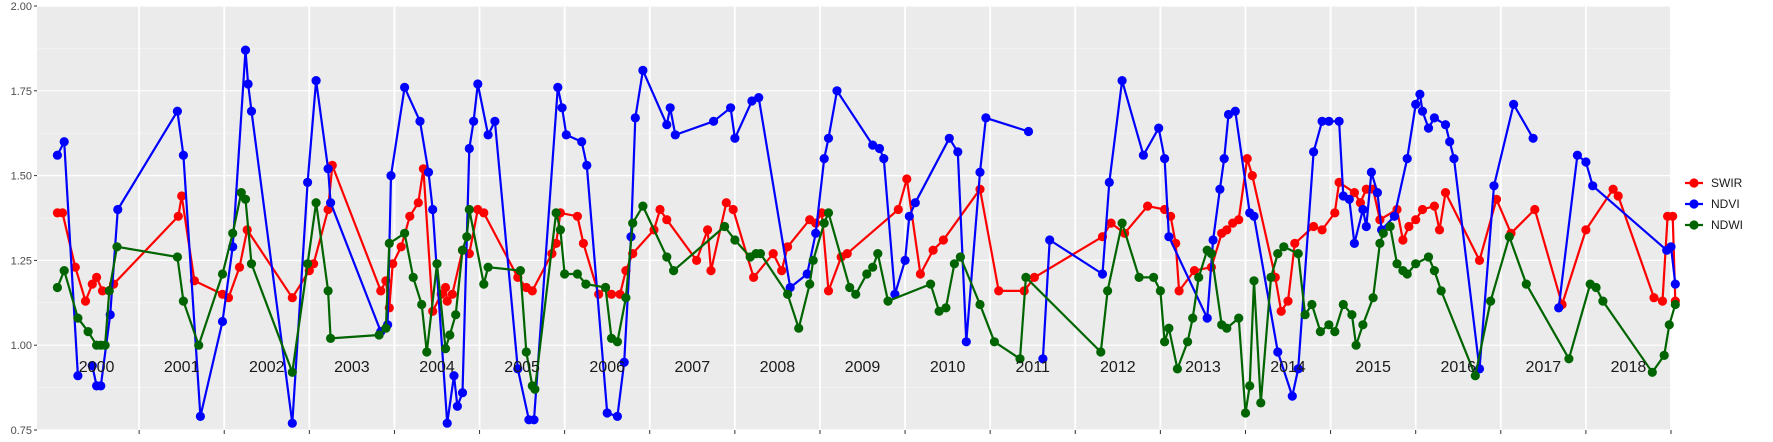 The image size is (1773, 442). I want to click on year-label: 2006, so click(607, 367).